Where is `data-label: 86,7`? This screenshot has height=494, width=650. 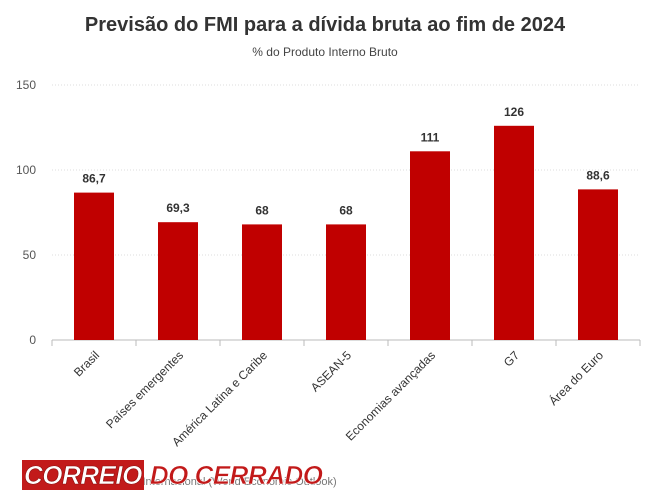
data-label: 86,7 is located at coordinates (94, 179).